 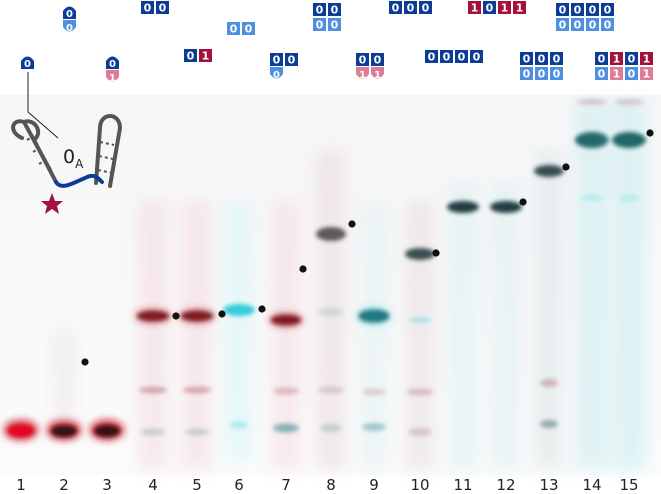 What do you see at coordinates (549, 485) in the screenshot?
I see `lane-number: 13` at bounding box center [549, 485].